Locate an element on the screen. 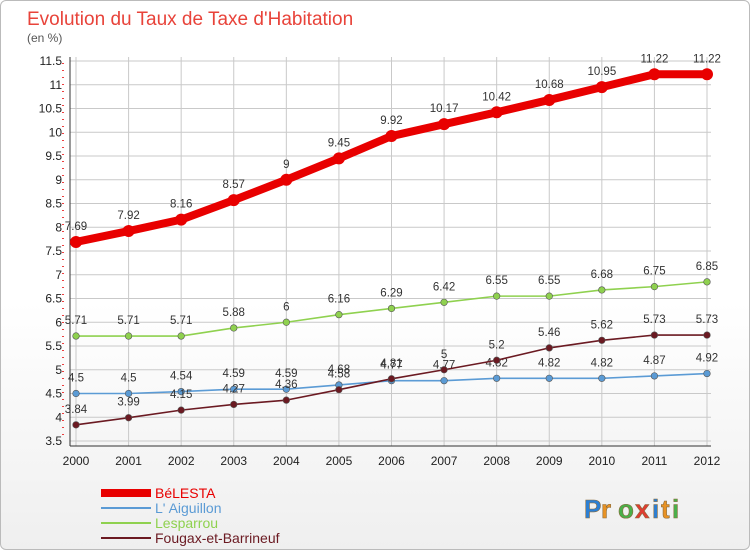 This screenshot has width=750, height=550. legend-item: Fougax-et-Barrineuf is located at coordinates (190, 538).